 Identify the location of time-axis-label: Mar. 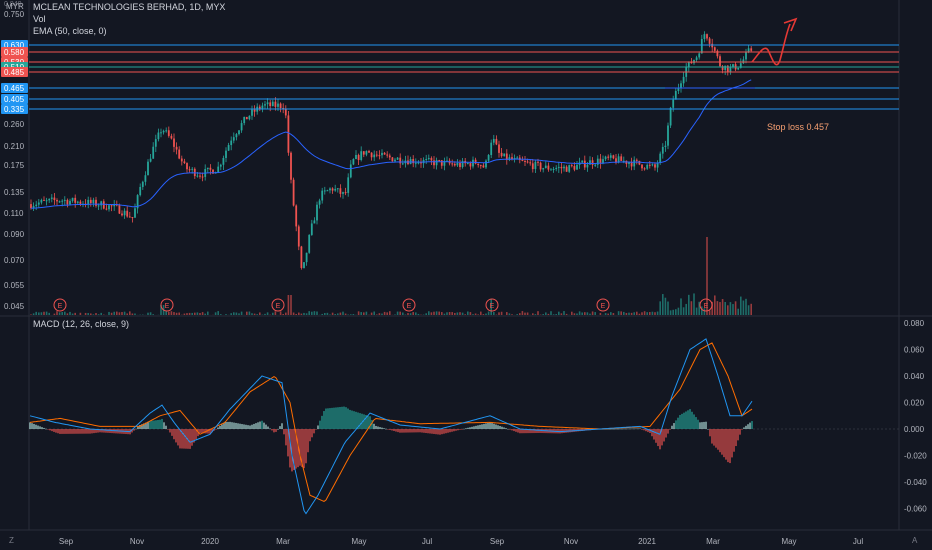
(283, 541).